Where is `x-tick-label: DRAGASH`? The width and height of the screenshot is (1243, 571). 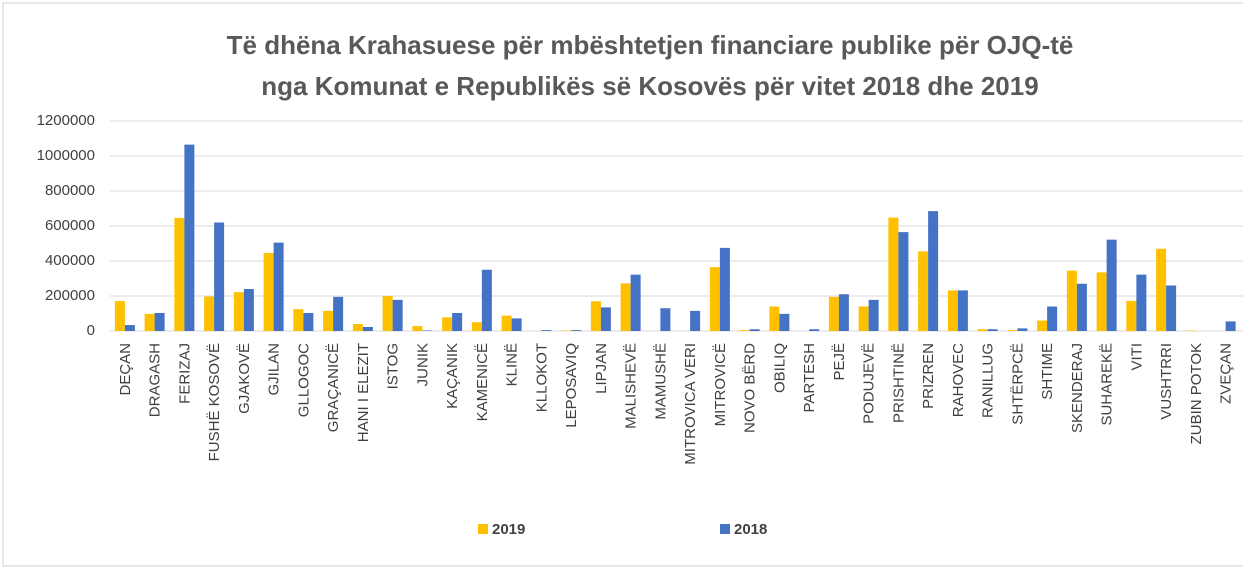
x-tick-label: DRAGASH is located at coordinates (155, 380).